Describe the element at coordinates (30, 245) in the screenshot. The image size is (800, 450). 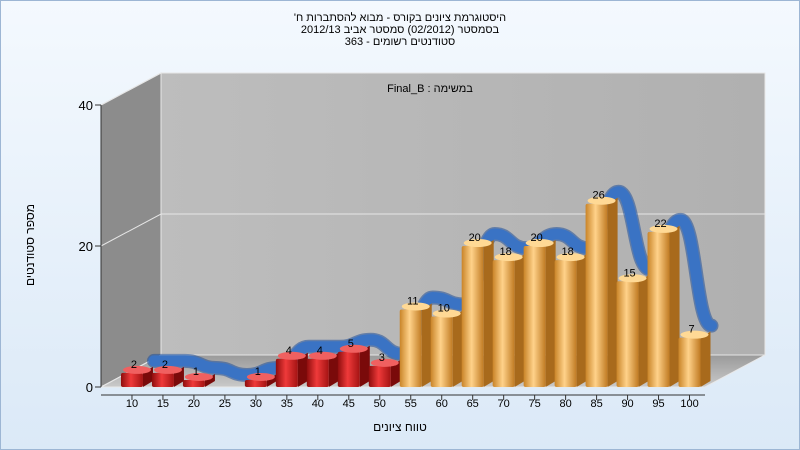
I see `y-axis-label: מספר סטודנטים` at that location.